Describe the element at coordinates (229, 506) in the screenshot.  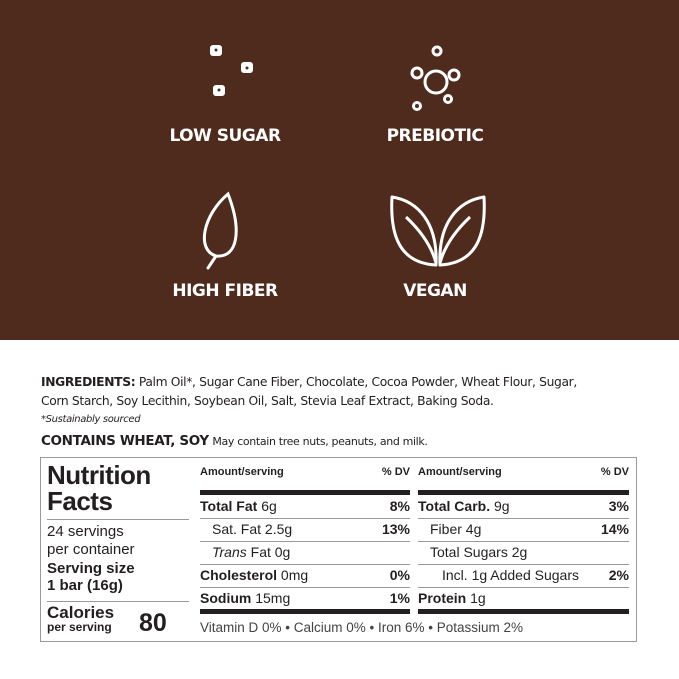
I see `nutrient-name: Total Fat` at that location.